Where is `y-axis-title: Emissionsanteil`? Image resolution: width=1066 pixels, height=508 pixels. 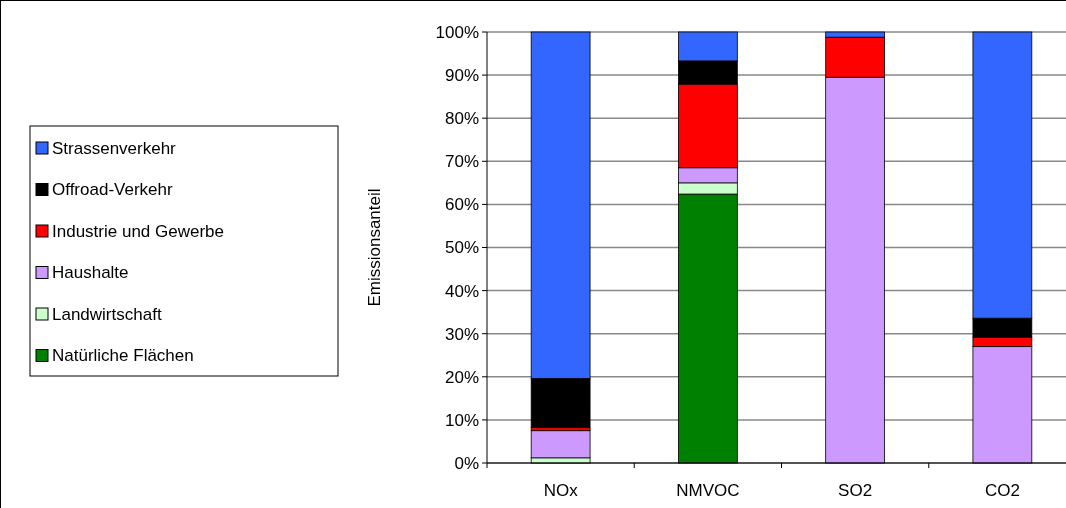 y-axis-title: Emissionsanteil is located at coordinates (374, 247).